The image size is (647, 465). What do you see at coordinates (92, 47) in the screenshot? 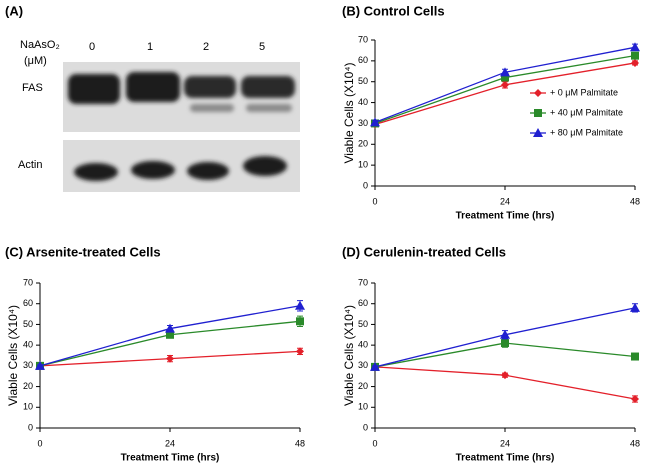
I see `lane-label: 0` at bounding box center [92, 47].